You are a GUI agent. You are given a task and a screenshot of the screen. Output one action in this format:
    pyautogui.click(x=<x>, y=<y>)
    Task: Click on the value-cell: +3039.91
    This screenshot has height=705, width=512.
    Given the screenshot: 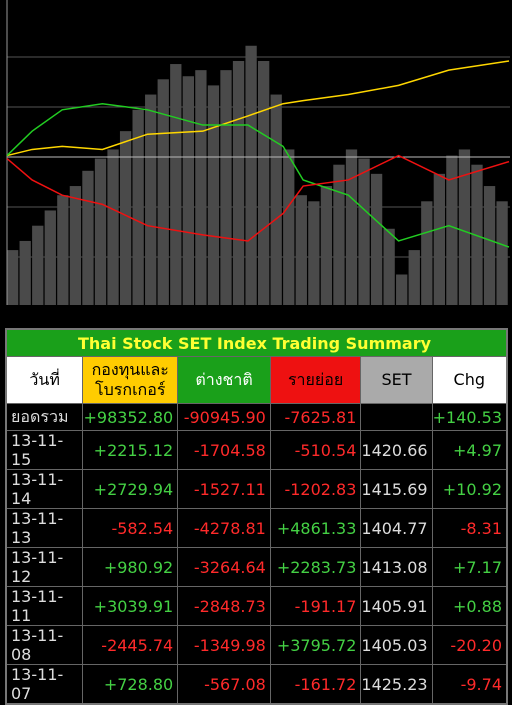 What is the action you would take?
    pyautogui.click(x=130, y=606)
    